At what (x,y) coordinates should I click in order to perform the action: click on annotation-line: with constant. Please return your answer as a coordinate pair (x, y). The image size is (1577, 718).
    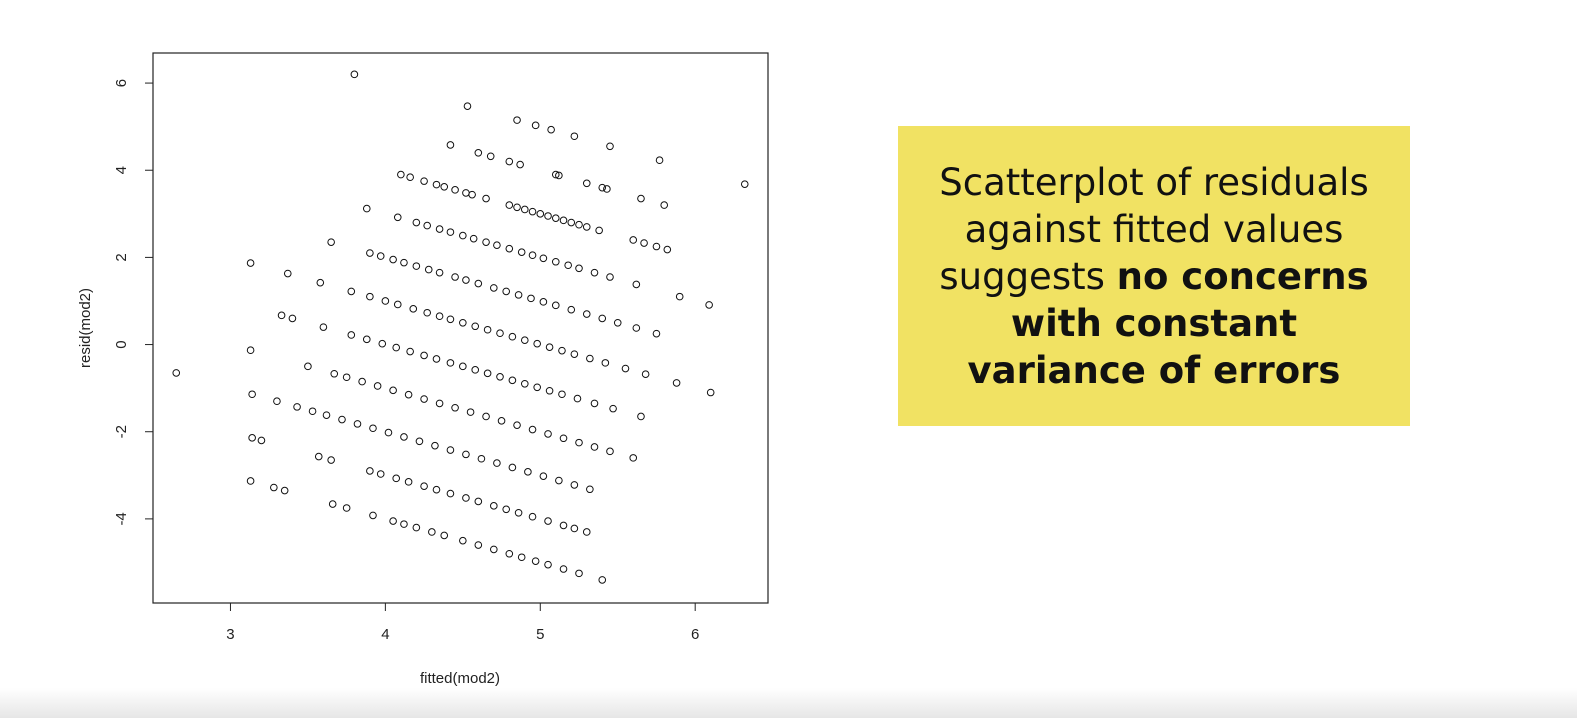
    Looking at the image, I should click on (1154, 323).